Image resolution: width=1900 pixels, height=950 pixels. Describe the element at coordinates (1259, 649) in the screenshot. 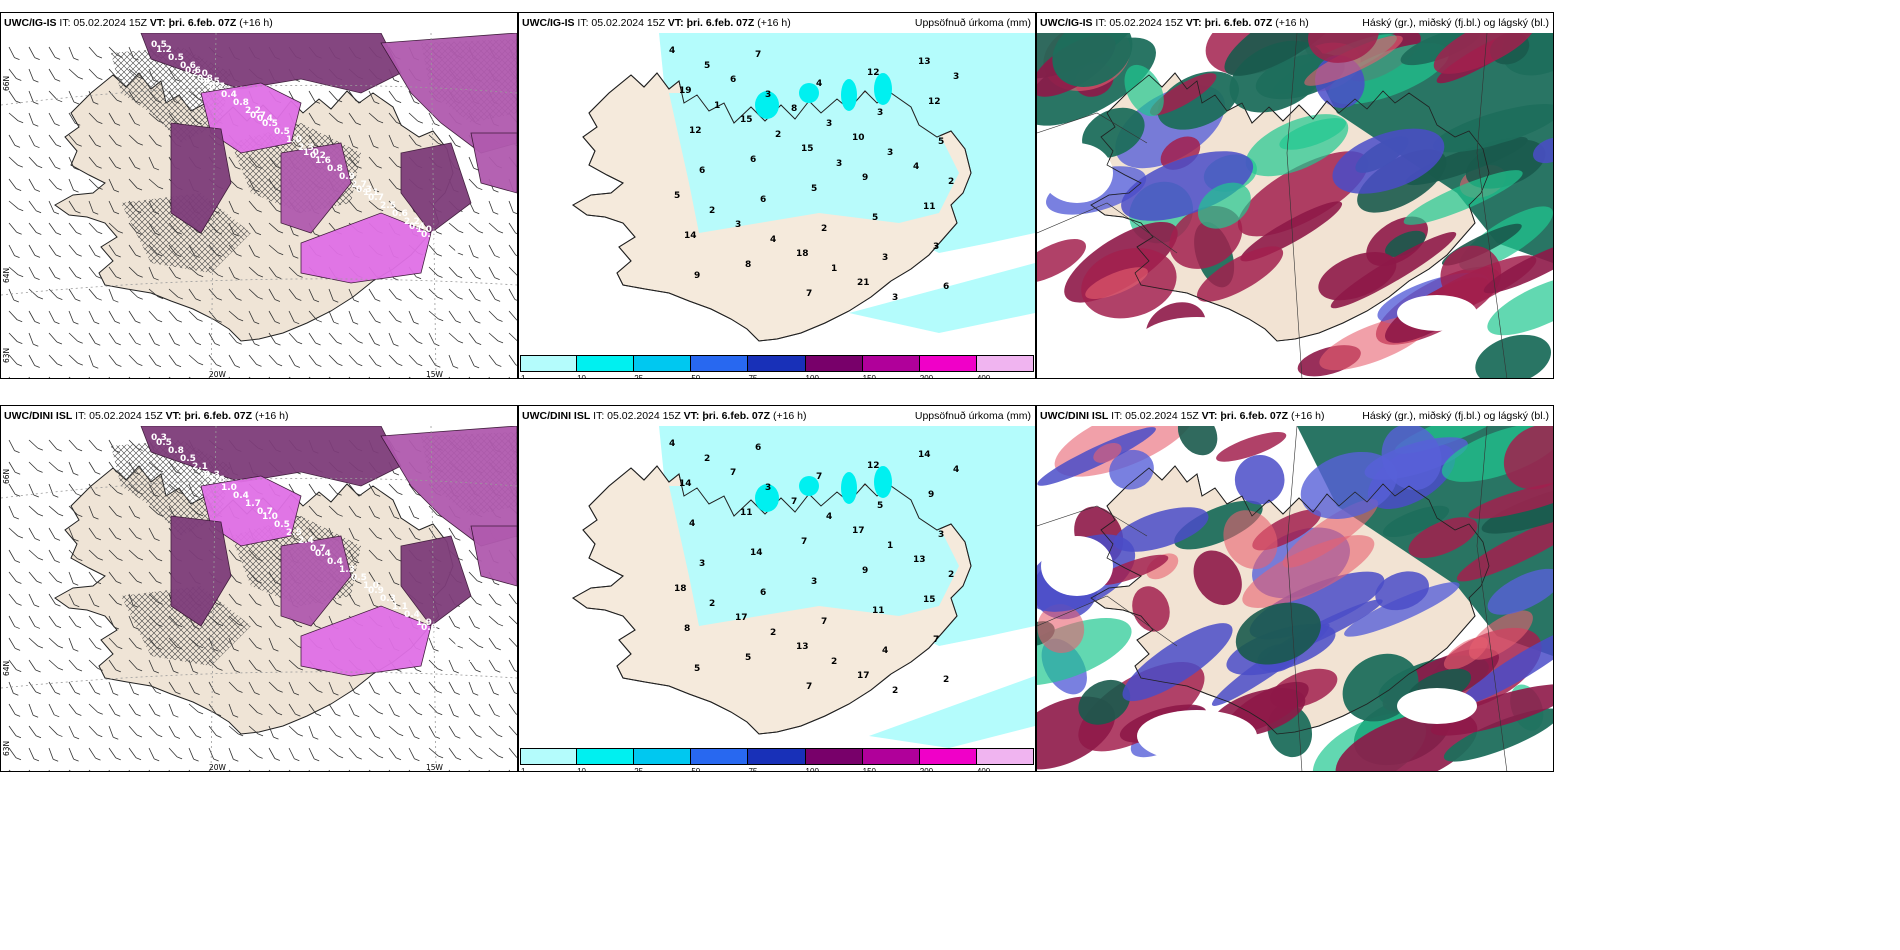

I see `clear-sky-areas` at that location.